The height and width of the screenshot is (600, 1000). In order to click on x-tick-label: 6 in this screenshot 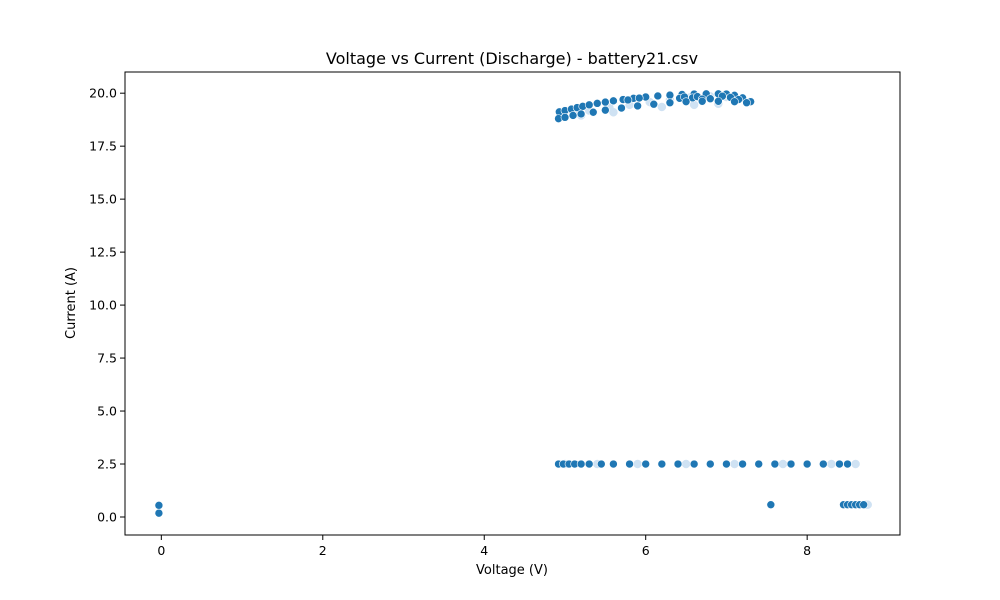, I will do `click(646, 550)`.